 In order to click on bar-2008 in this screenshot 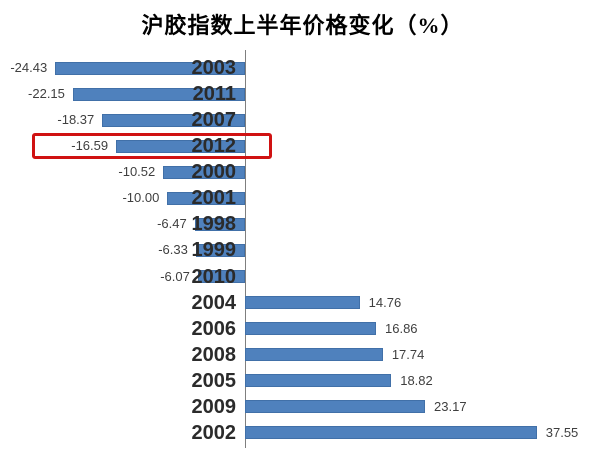, I will do `click(314, 355)`.